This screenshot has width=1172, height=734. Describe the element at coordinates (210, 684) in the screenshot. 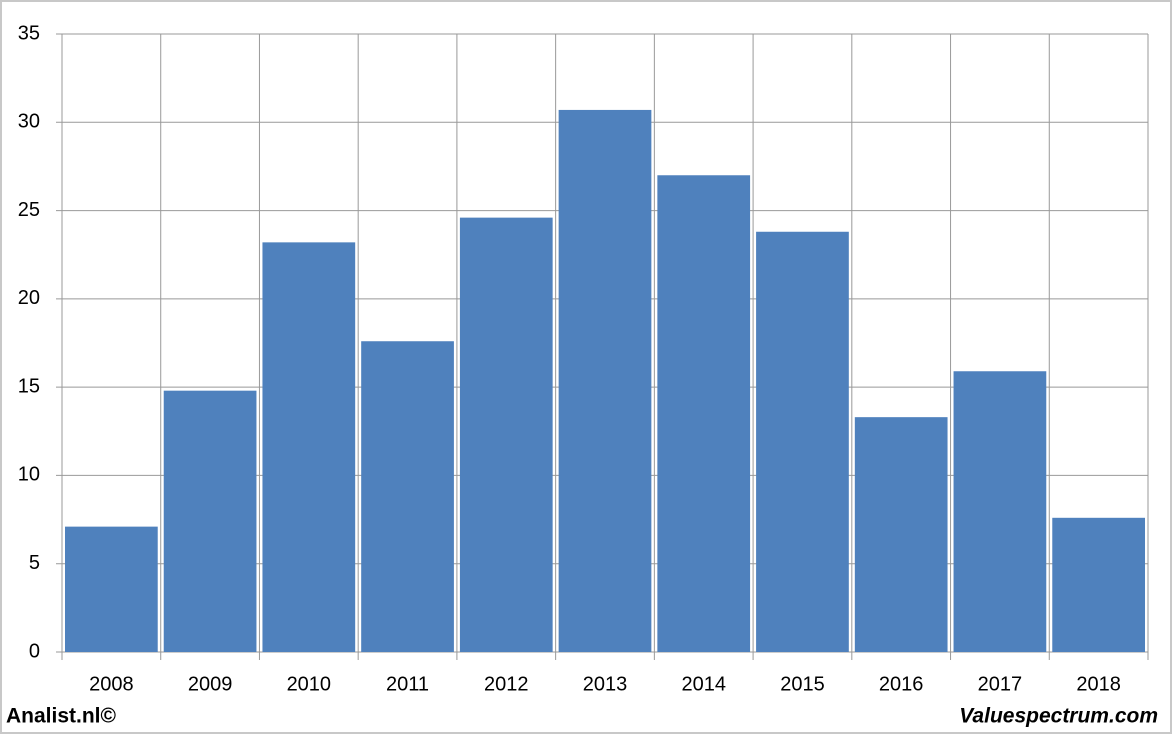

I see `x-tick-label: 2009` at that location.